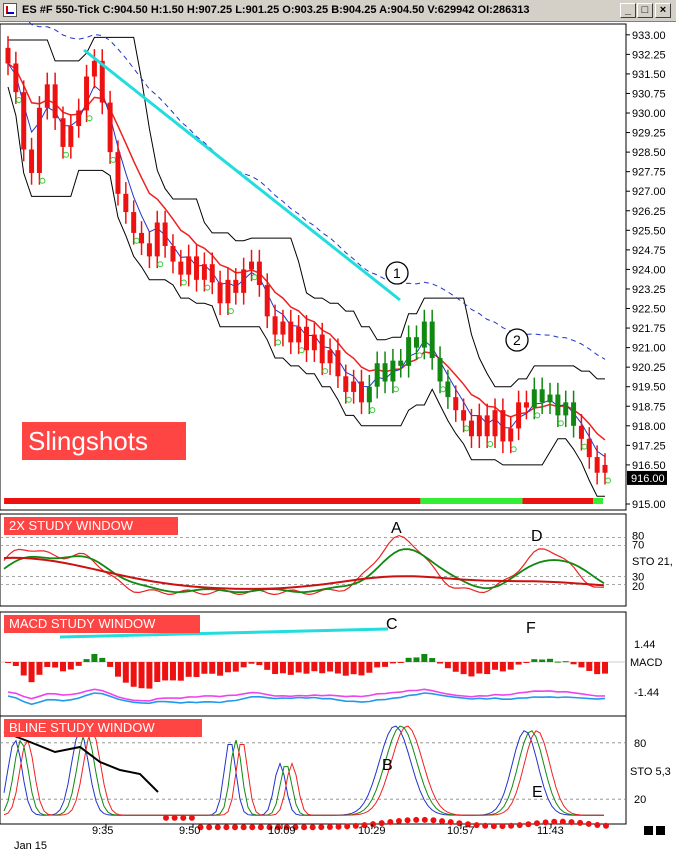 The width and height of the screenshot is (676, 856). What do you see at coordinates (628, 10) in the screenshot?
I see `minimize-button: _` at bounding box center [628, 10].